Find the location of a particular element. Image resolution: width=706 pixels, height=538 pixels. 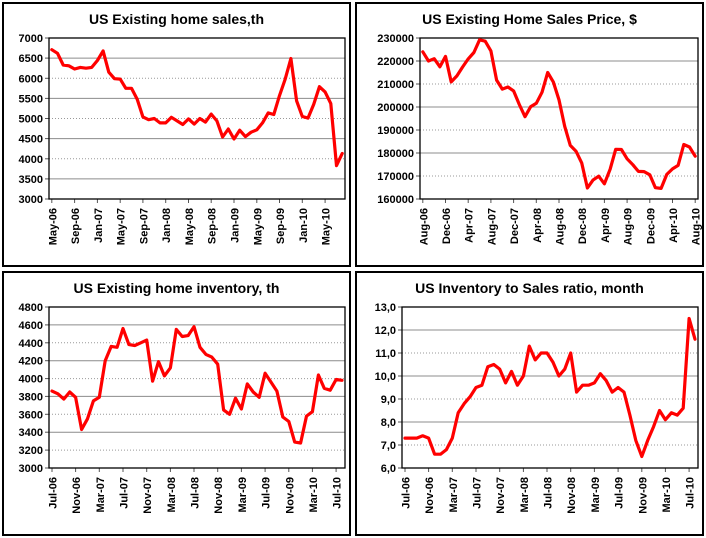

svg-text: 200000 is located at coordinates (395, 108).